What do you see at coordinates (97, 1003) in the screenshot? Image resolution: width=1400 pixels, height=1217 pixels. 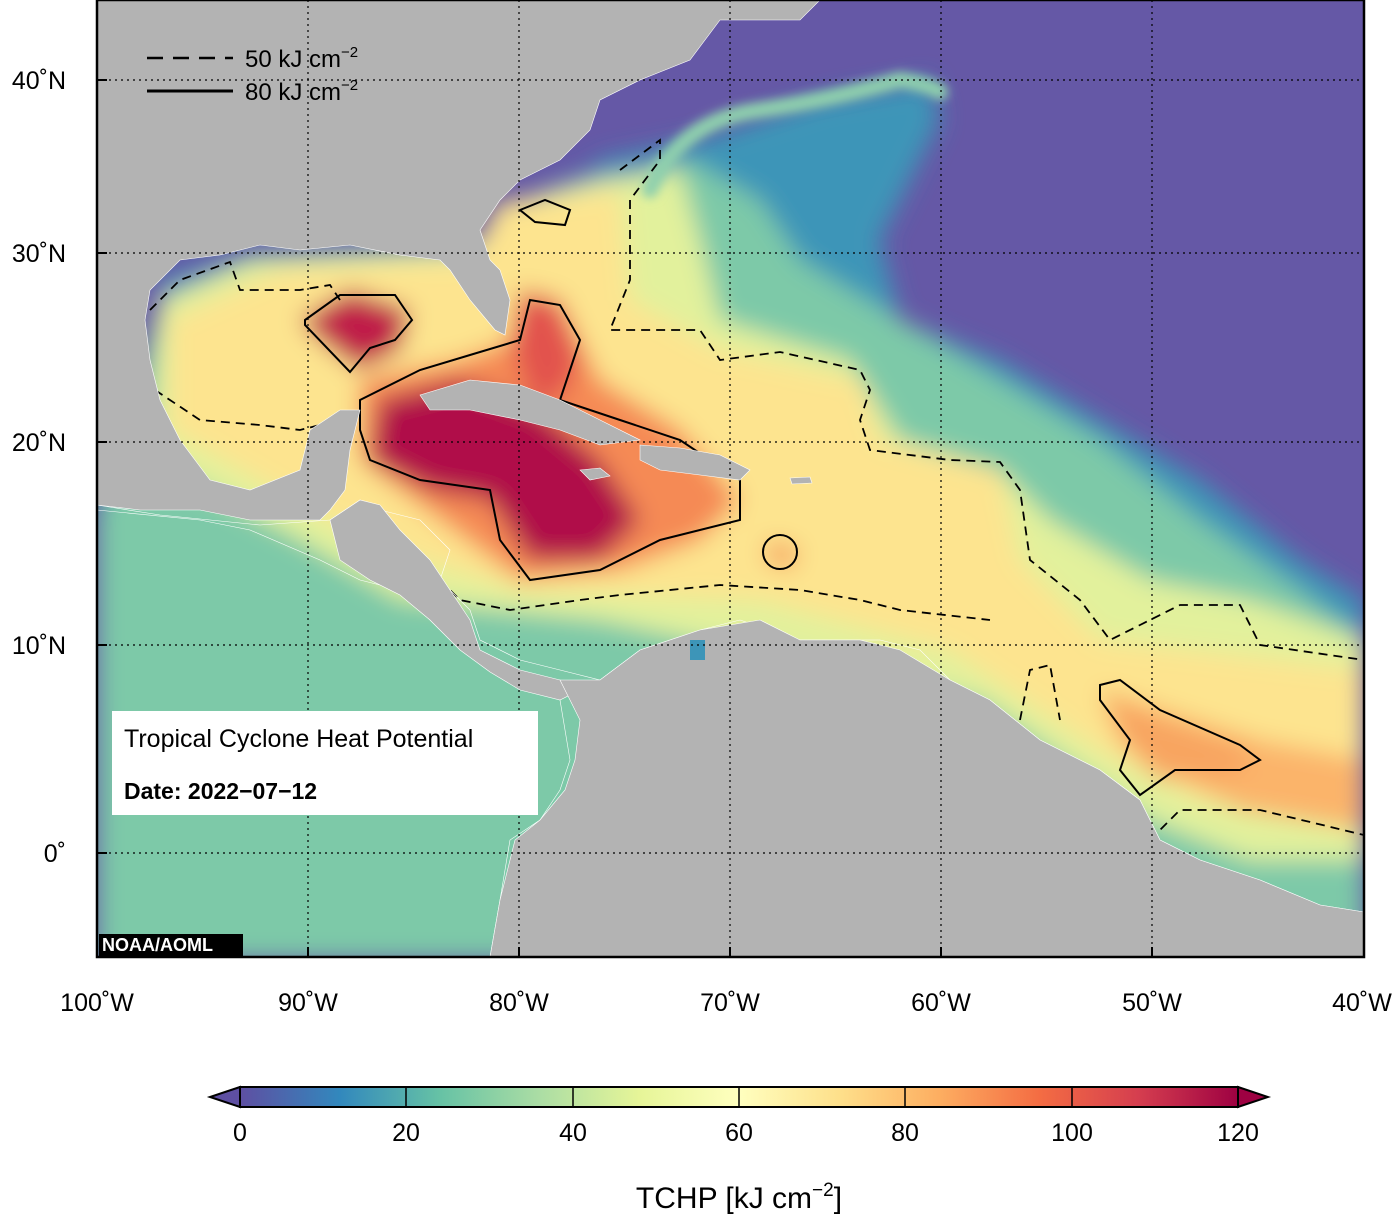 I see `lon-tick-label: 100˚W` at bounding box center [97, 1003].